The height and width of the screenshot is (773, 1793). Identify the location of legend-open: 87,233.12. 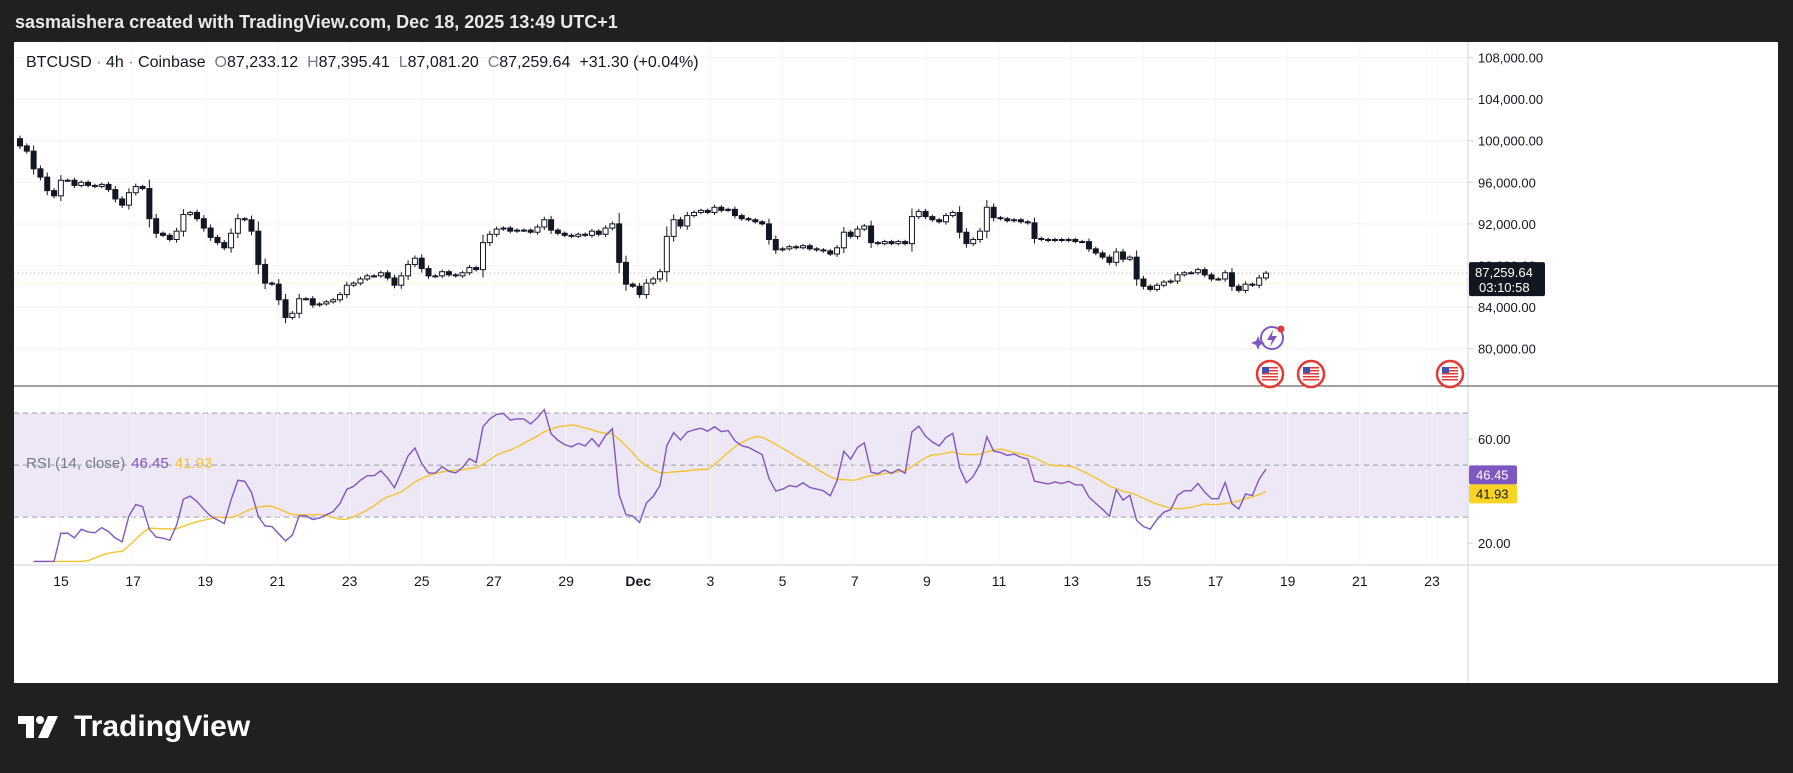
(263, 62).